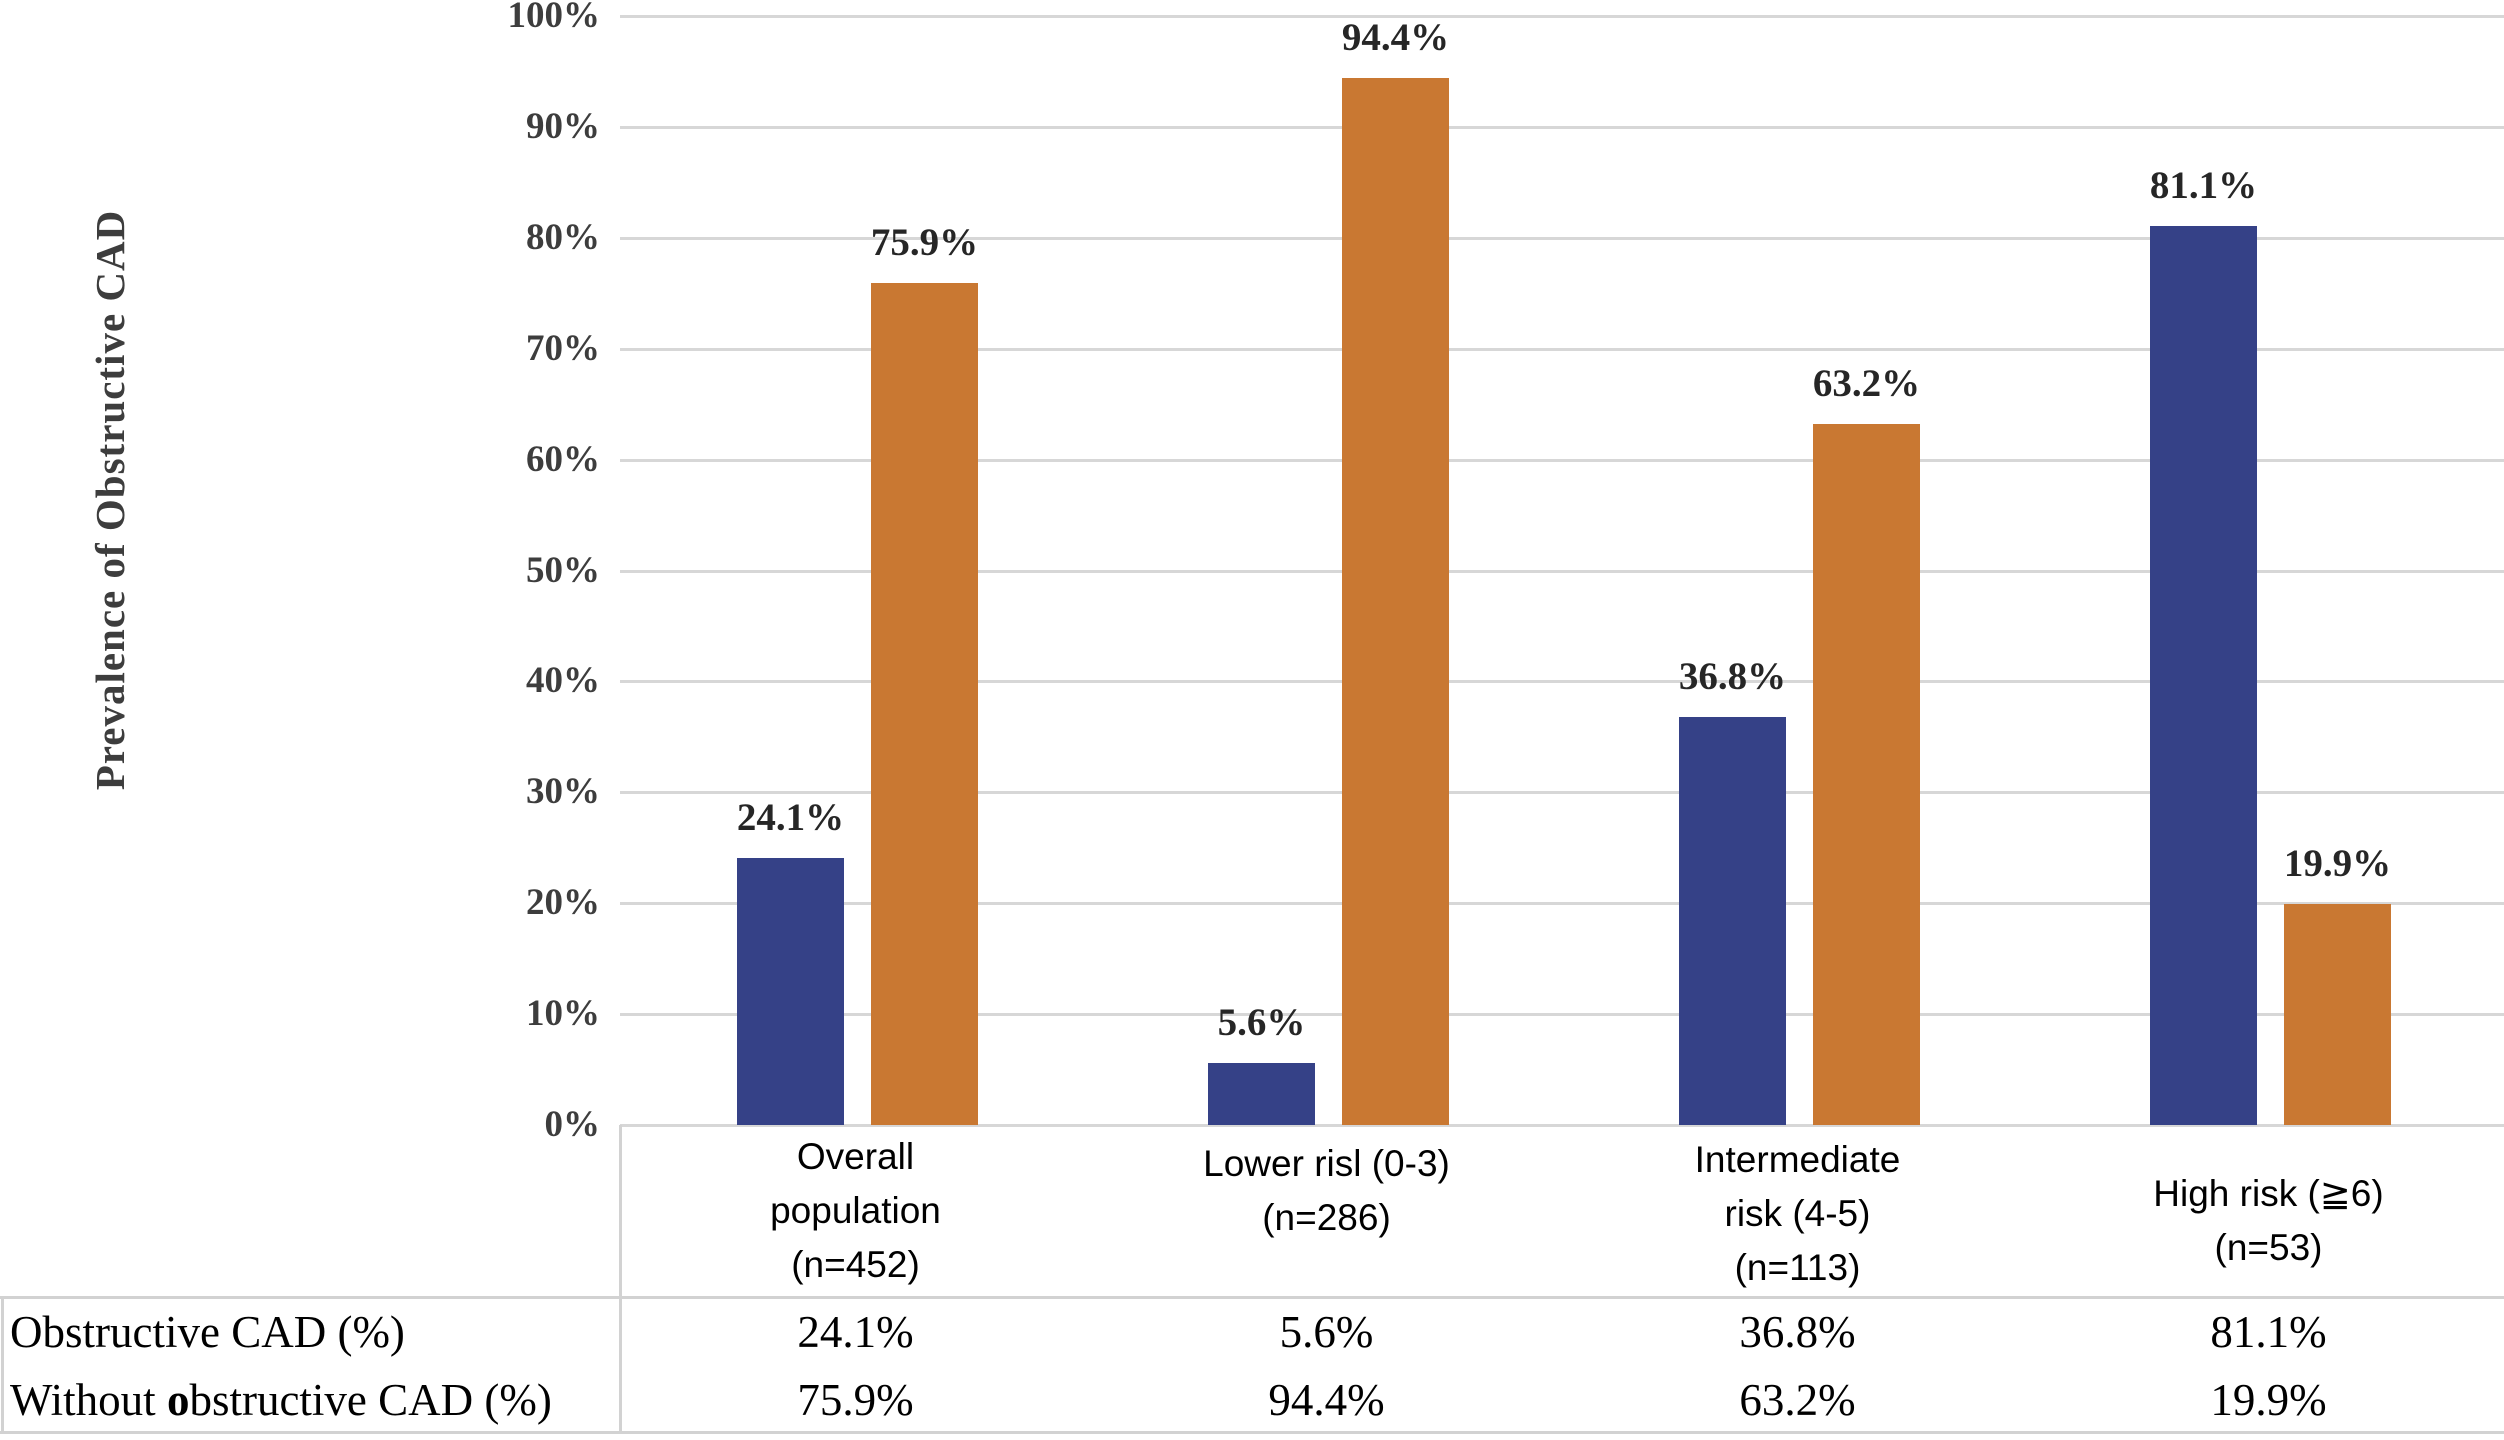  Describe the element at coordinates (1252, 1432) in the screenshot. I see `table-bottom-border` at that location.